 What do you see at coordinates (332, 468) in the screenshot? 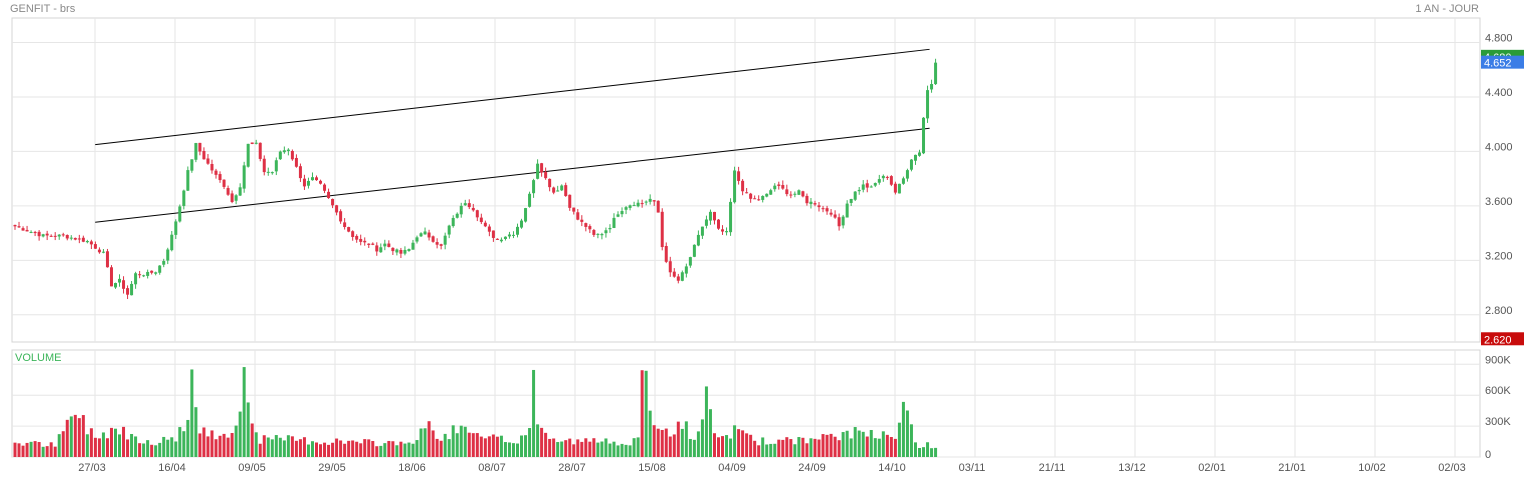
I see `x-tick-label: 29/05` at bounding box center [332, 468].